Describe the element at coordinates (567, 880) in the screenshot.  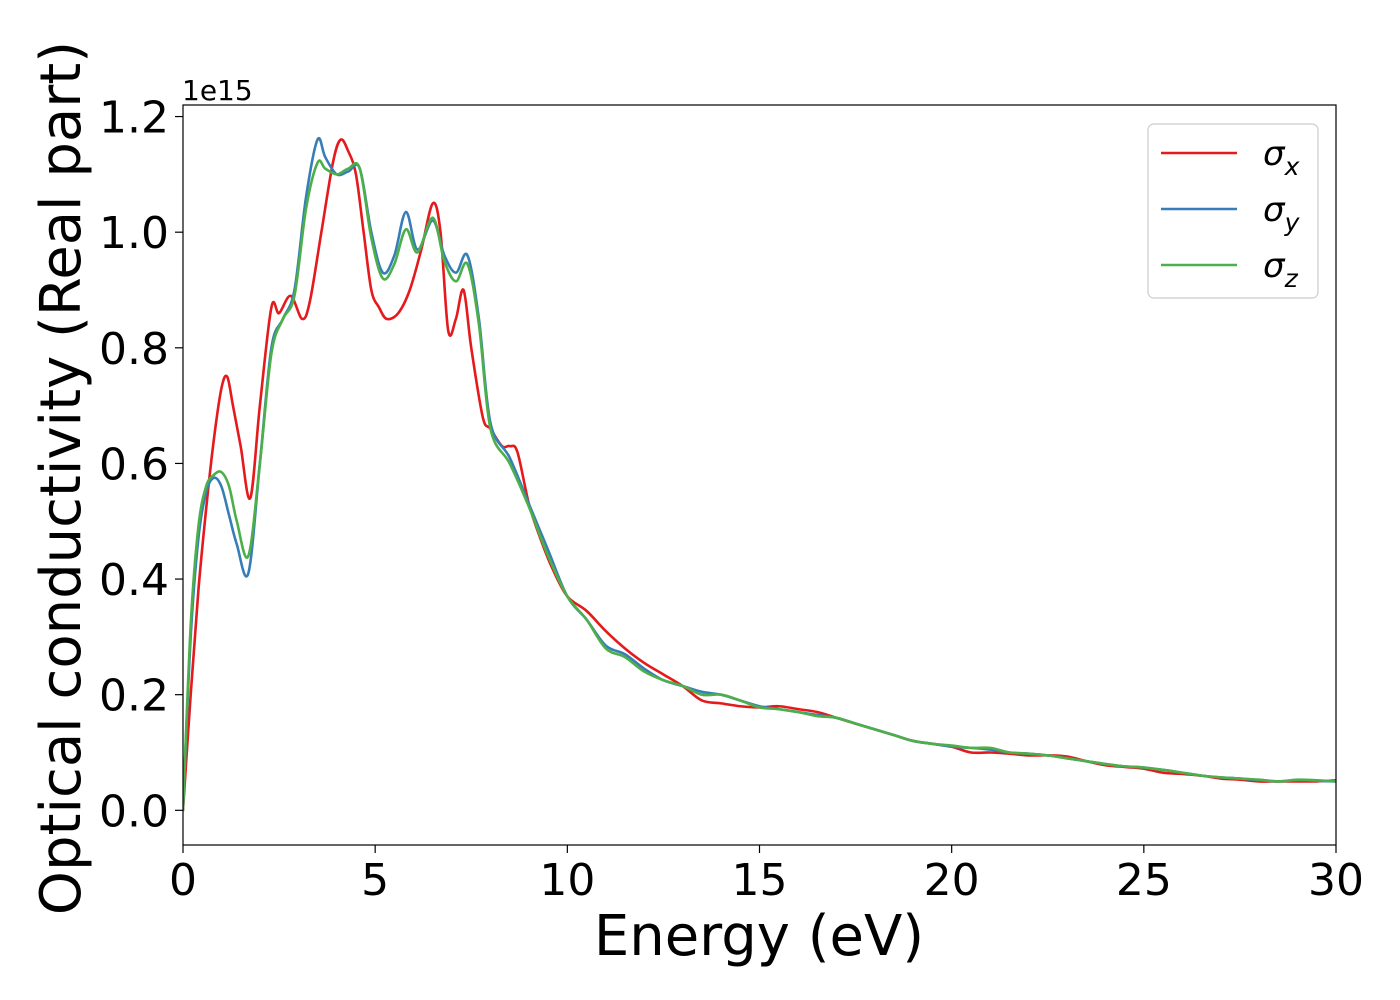
I see `x-tick-label: 10` at that location.